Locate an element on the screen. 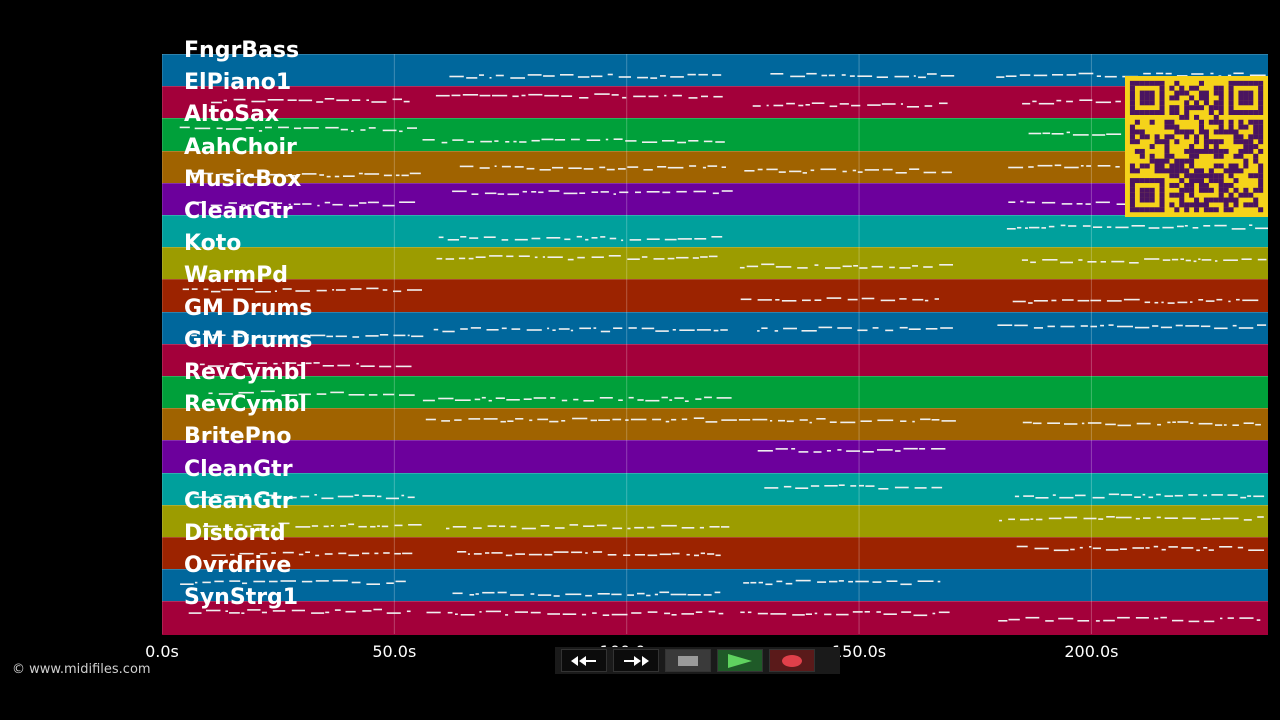 This screenshot has height=720, width=1280. stop-button is located at coordinates (688, 660).